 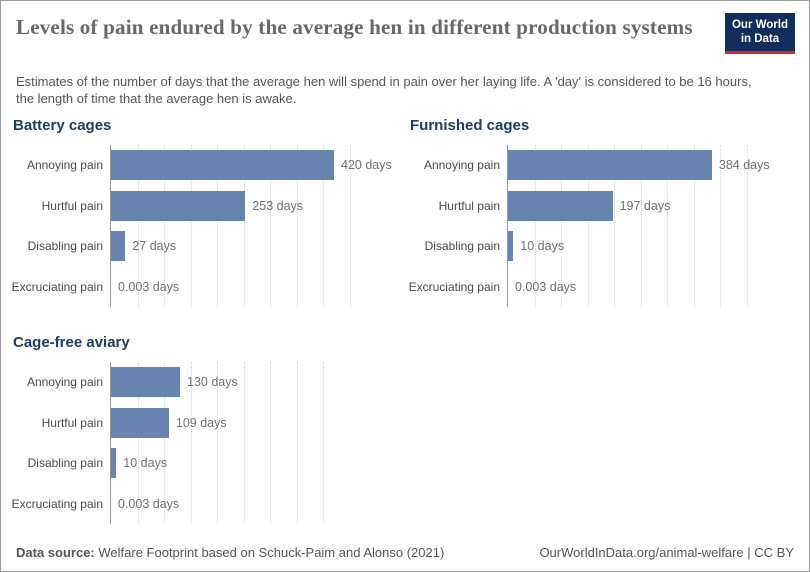 I want to click on owid-logo-line2: in Data, so click(x=760, y=38).